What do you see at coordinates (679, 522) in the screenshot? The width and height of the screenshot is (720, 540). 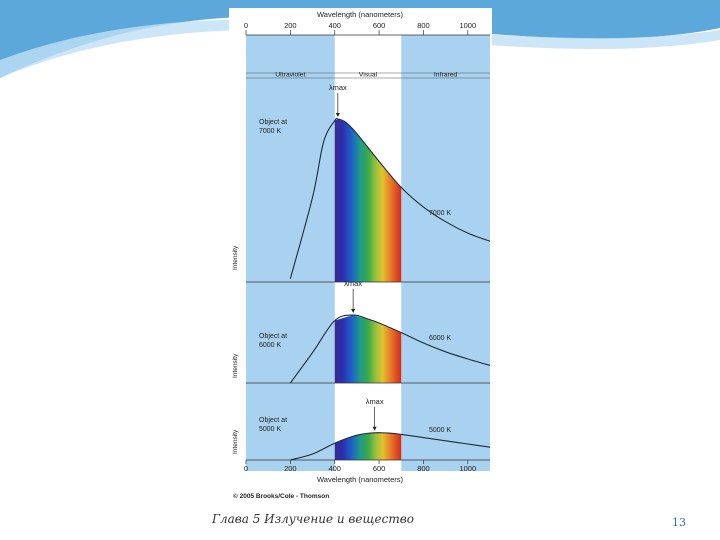 I see `page-number: 13` at bounding box center [679, 522].